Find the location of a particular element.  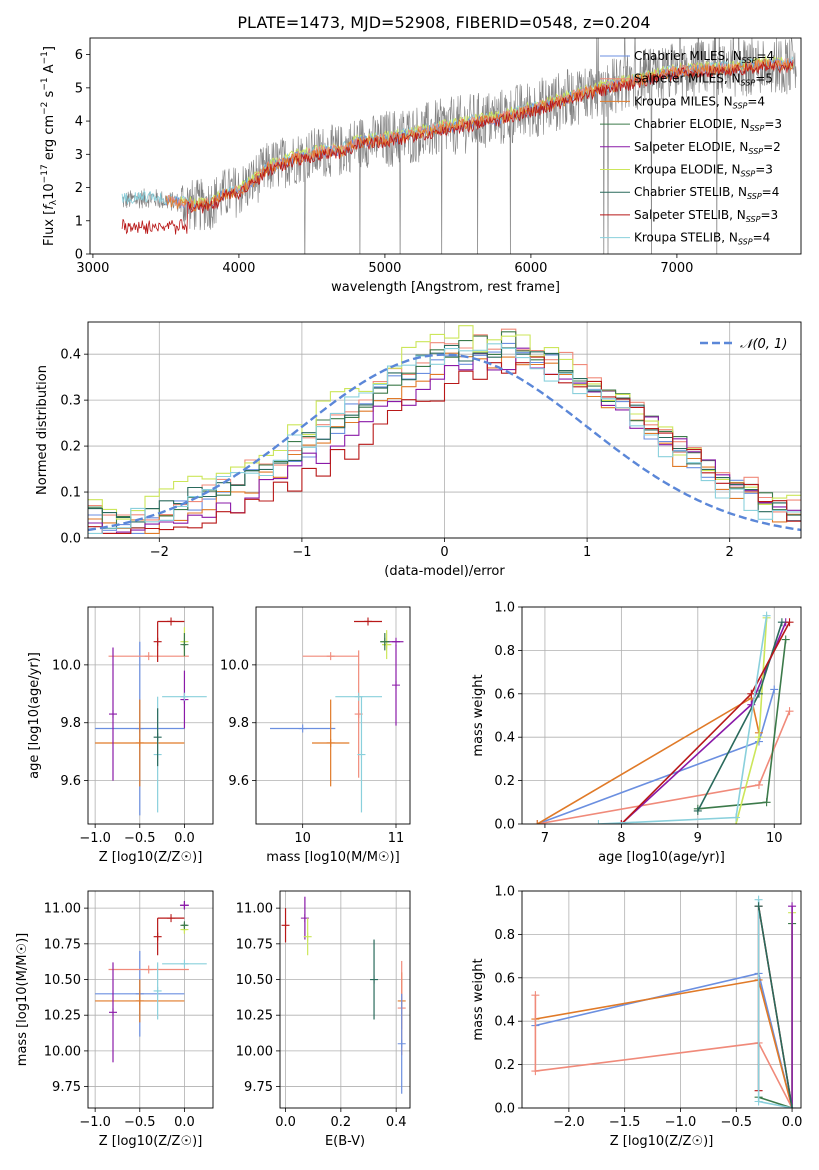

x-axis-label: E(B-V) is located at coordinates (345, 1141).